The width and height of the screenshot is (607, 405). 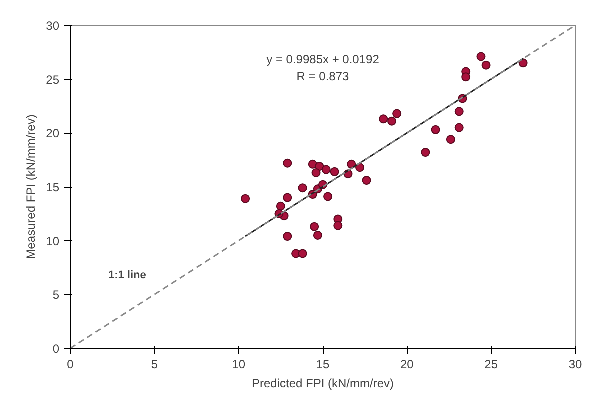 I want to click on x-tick-label: 0, so click(x=70, y=365).